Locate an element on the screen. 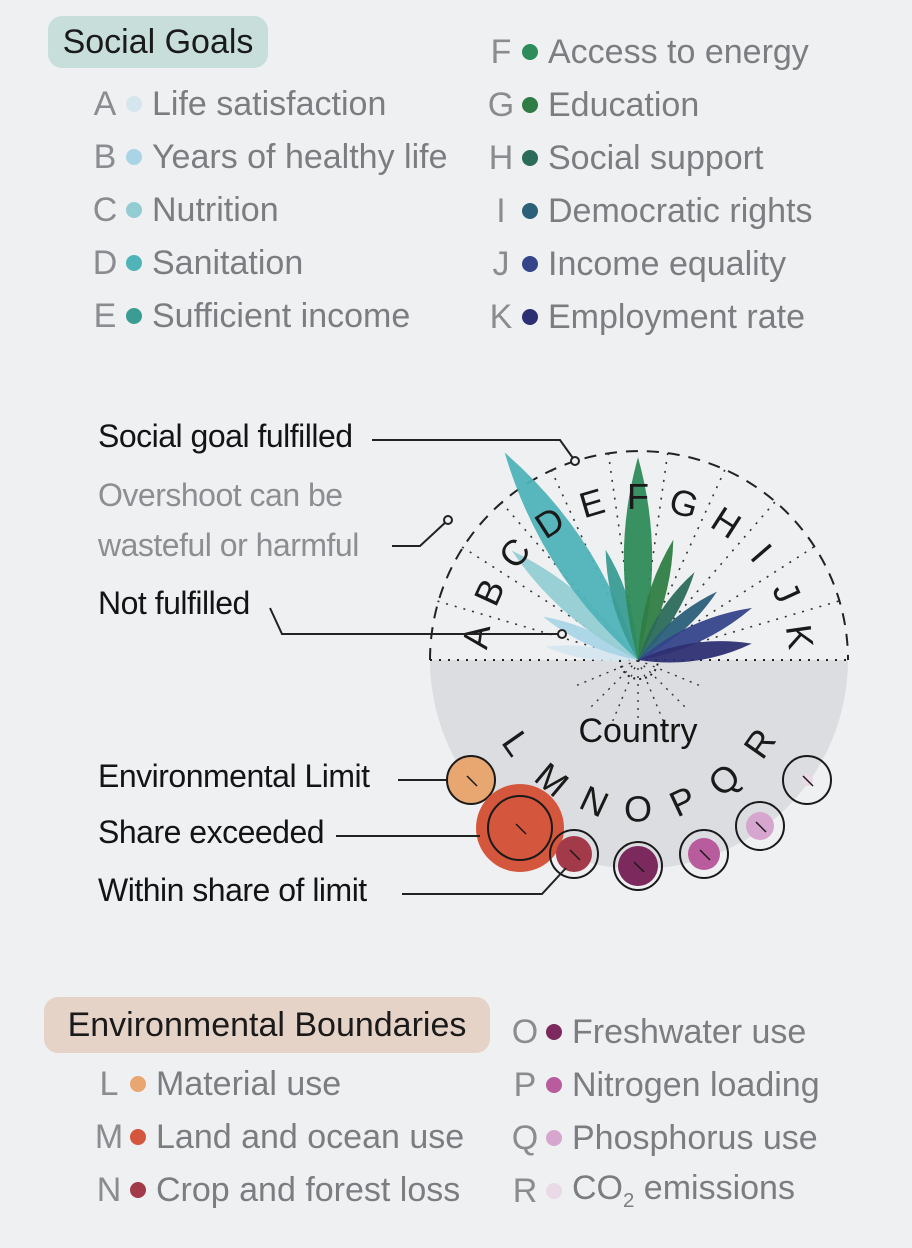 The width and height of the screenshot is (912, 1248). overshoot-label: Overshoot can be wasteful or harmful is located at coordinates (228, 520).